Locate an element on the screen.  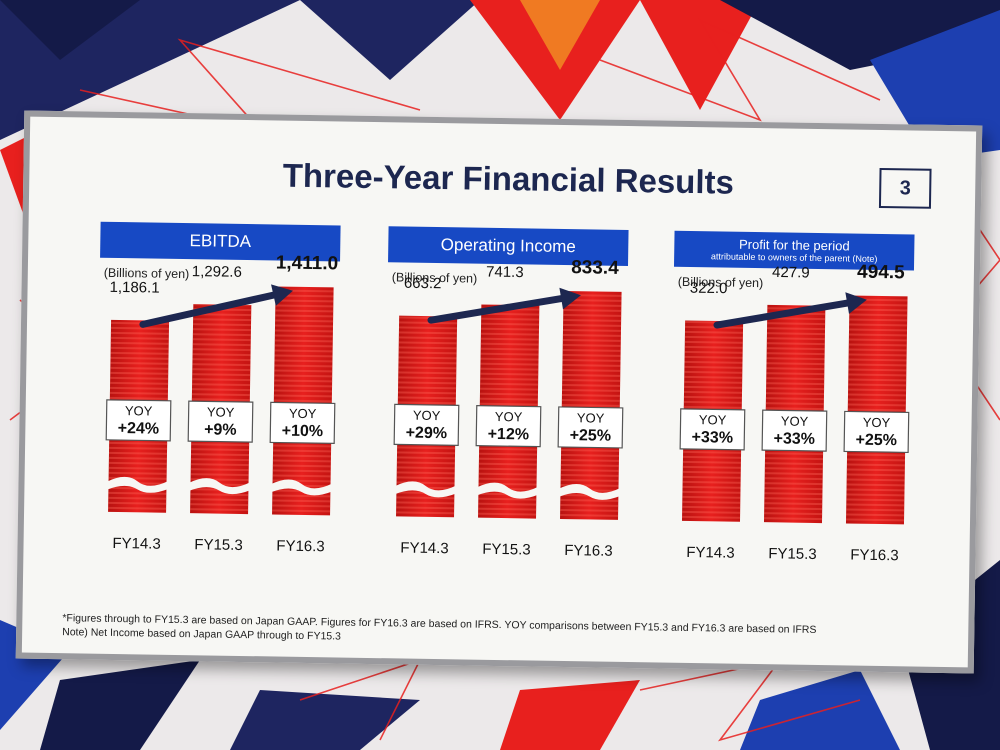
yoy-box: YOY +29% is located at coordinates (426, 424).